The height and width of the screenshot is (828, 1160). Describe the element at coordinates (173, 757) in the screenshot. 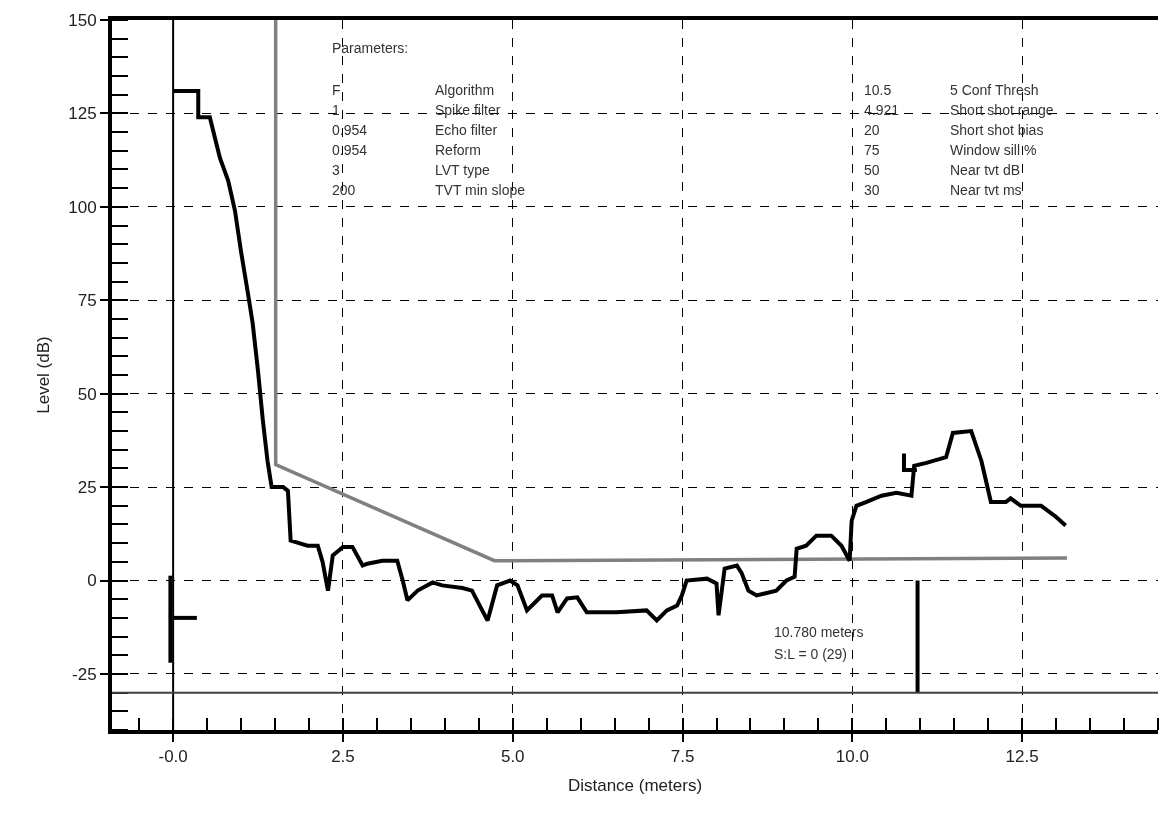

I see `x-tick-label: -0.0` at that location.